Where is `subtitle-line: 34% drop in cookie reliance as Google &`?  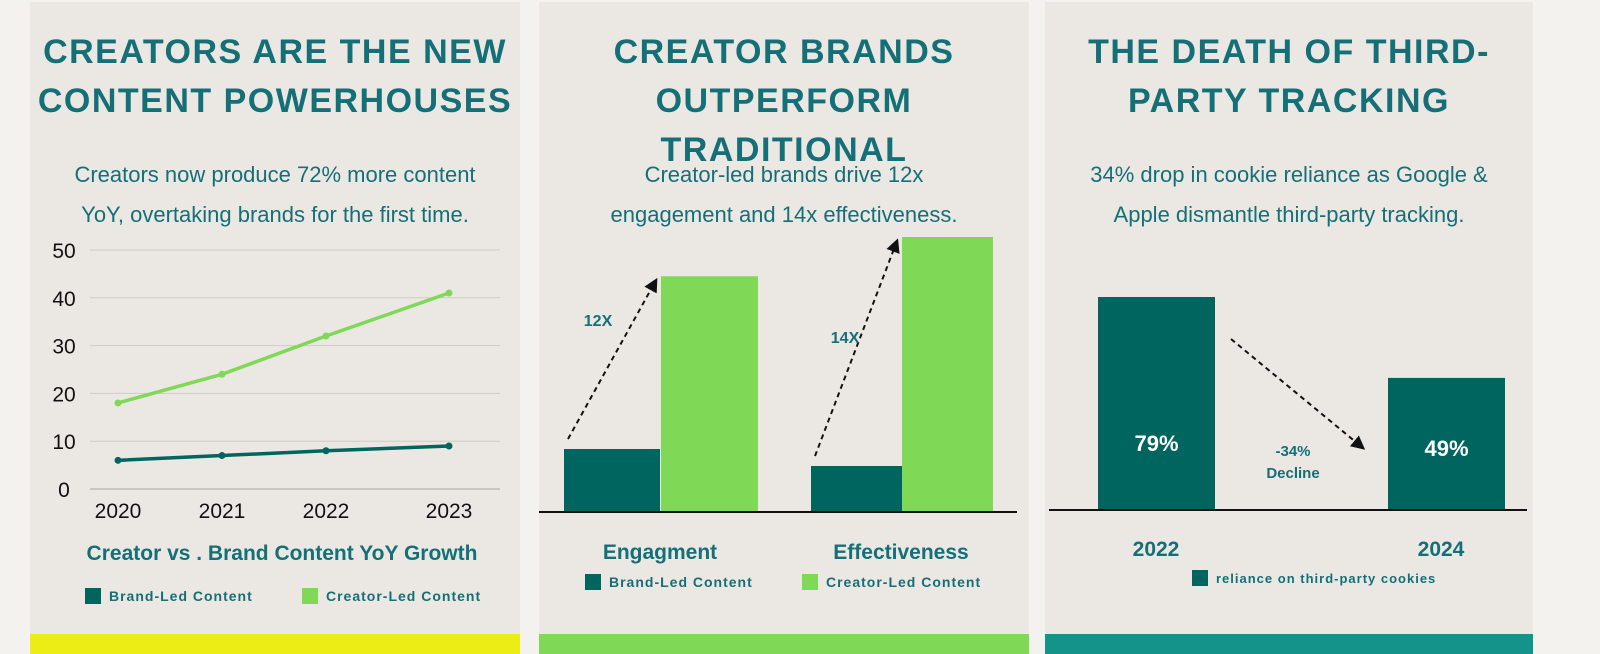 subtitle-line: 34% drop in cookie reliance as Google & is located at coordinates (1289, 174).